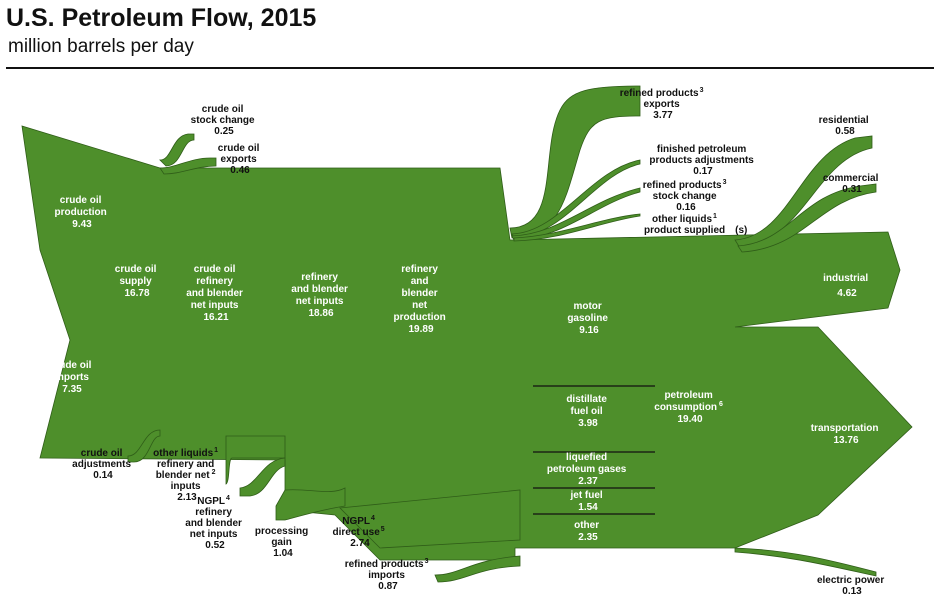 This screenshot has height=602, width=941. What do you see at coordinates (852, 184) in the screenshot?
I see `label-commercial: commercial 0.31` at bounding box center [852, 184].